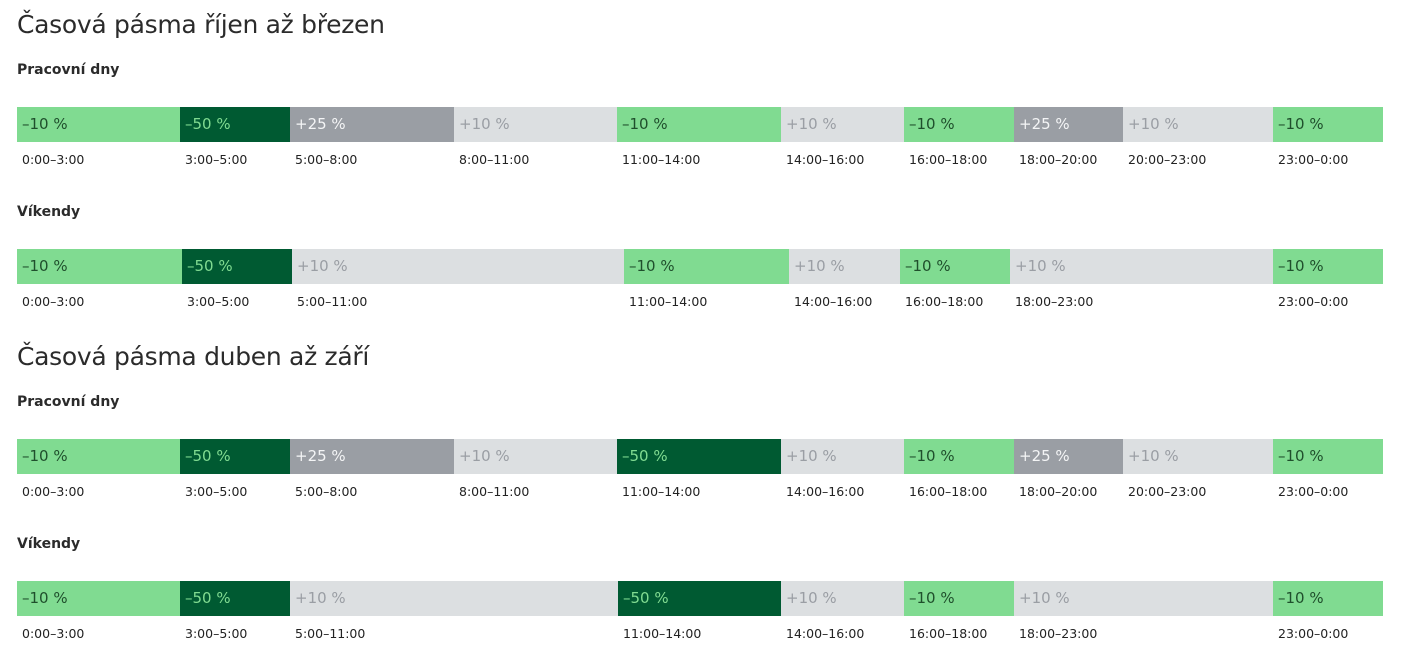 This screenshot has width=1408, height=663. Describe the element at coordinates (201, 24) in the screenshot. I see `section-title: Časová pásma říjen až březen` at that location.